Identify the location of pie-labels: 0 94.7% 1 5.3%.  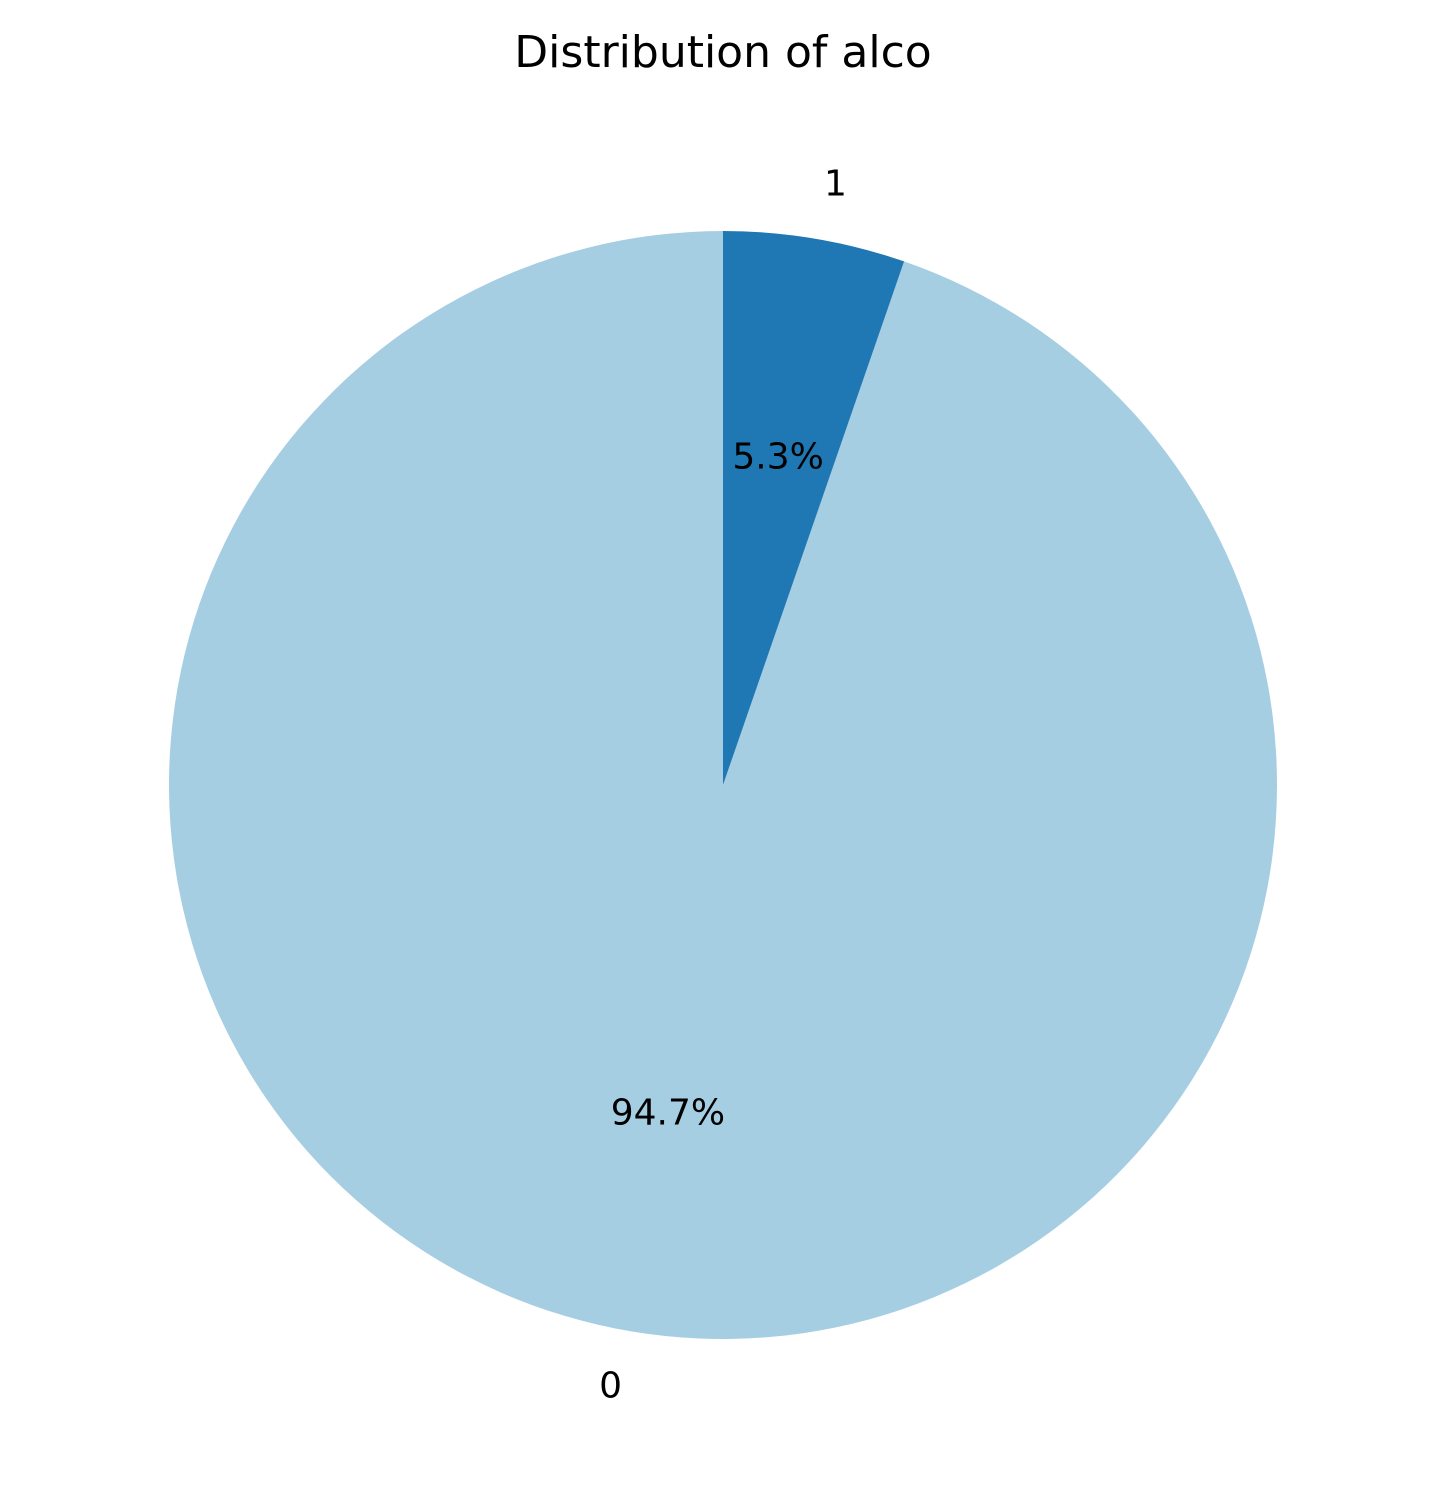
(723, 785).